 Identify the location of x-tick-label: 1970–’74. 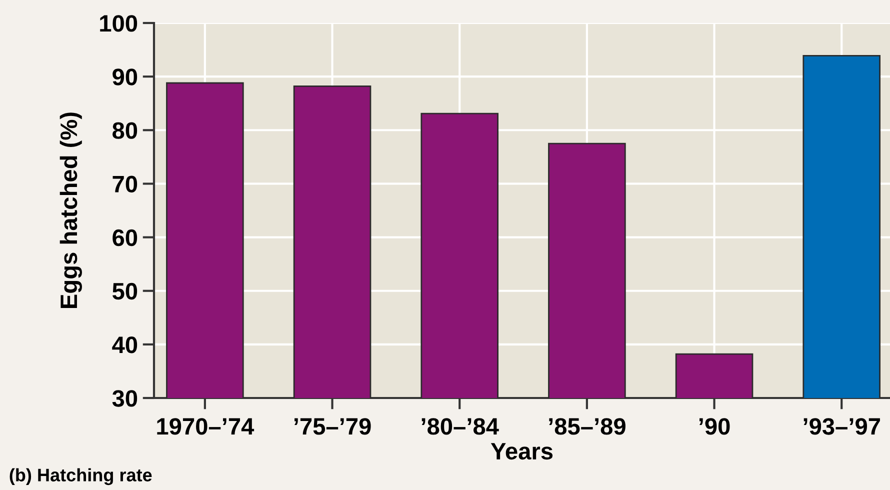
(205, 426).